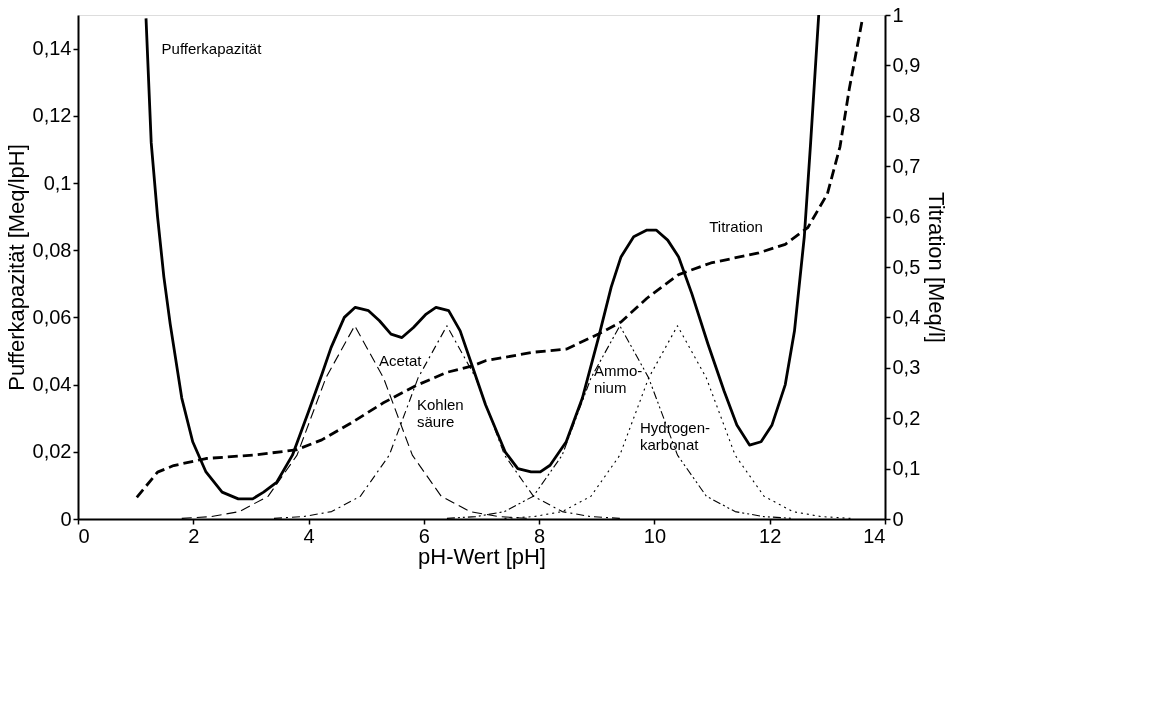 The image size is (1173, 709). Describe the element at coordinates (736, 226) in the screenshot. I see `series-label: Titration` at that location.